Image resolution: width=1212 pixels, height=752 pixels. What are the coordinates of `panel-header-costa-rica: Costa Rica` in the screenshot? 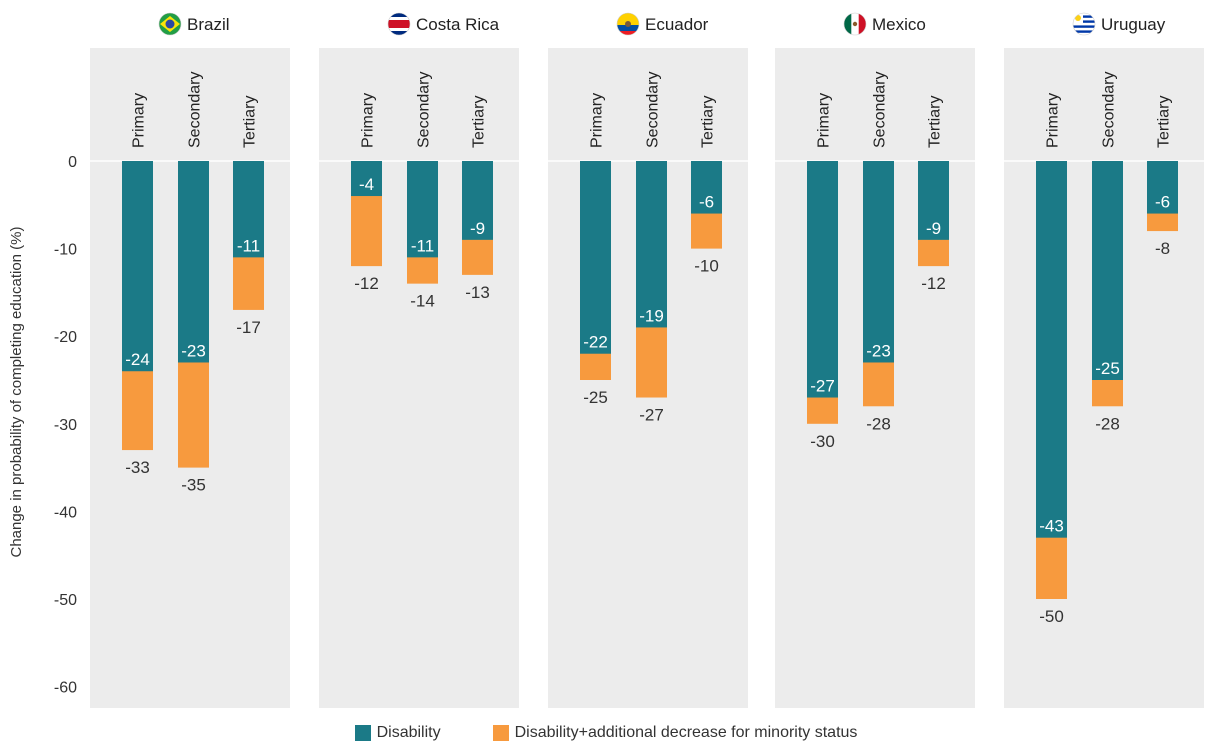 It's located at (443, 24).